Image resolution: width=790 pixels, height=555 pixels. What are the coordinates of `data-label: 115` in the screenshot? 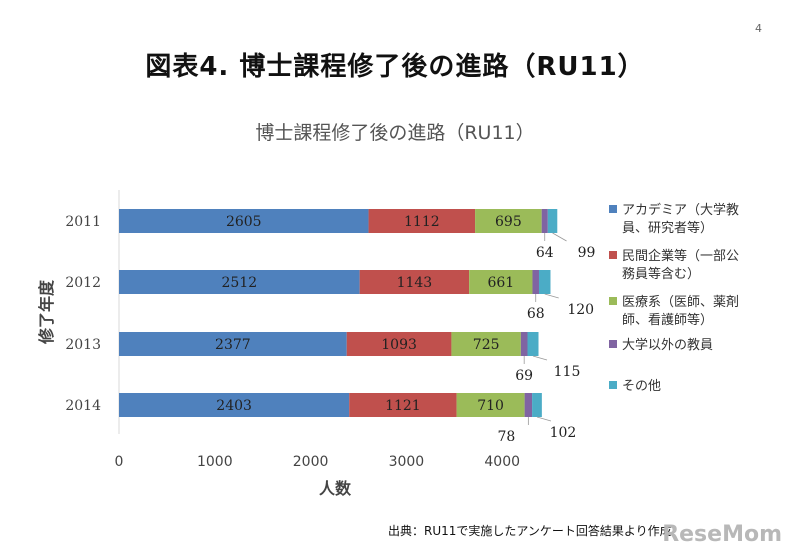 It's located at (567, 372).